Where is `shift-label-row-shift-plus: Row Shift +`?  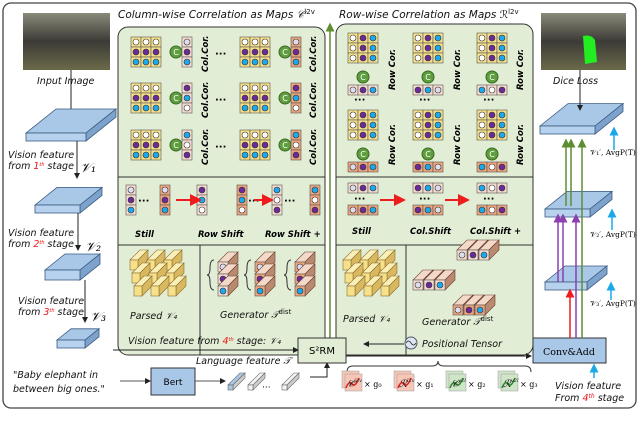 shift-label-row-shift-plus: Row Shift + is located at coordinates (293, 235).